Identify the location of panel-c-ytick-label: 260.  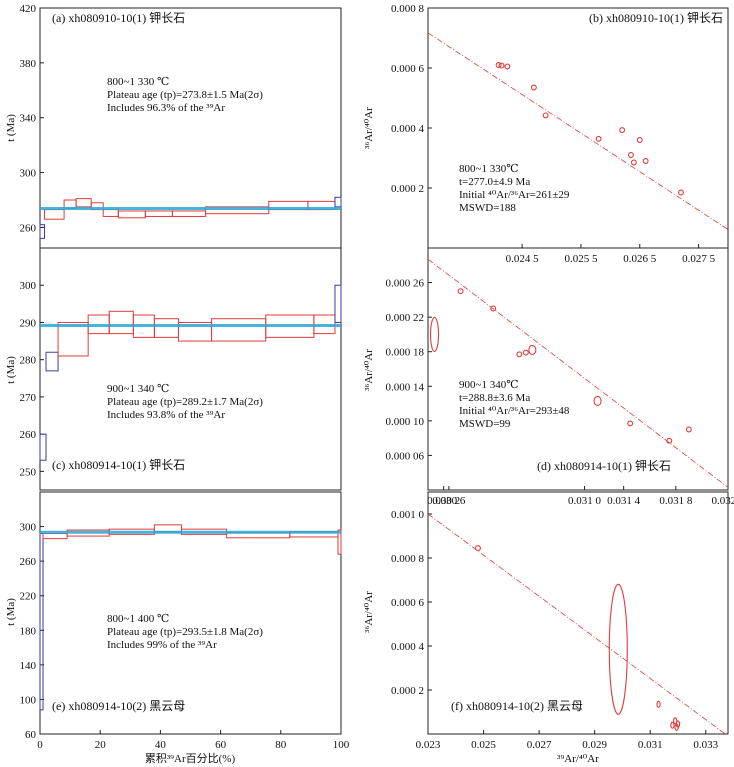
(28, 435).